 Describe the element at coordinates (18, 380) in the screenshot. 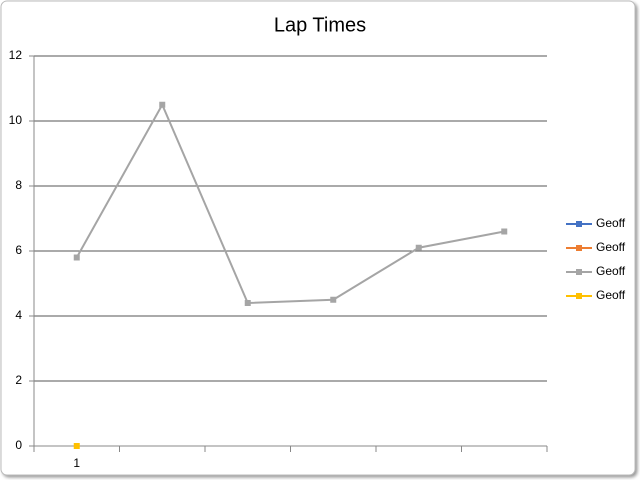

I see `y-tick-label: 2` at that location.